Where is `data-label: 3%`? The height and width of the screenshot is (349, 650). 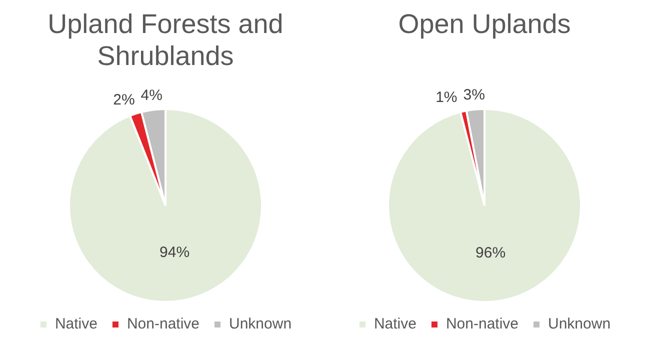
data-label: 3% is located at coordinates (474, 95).